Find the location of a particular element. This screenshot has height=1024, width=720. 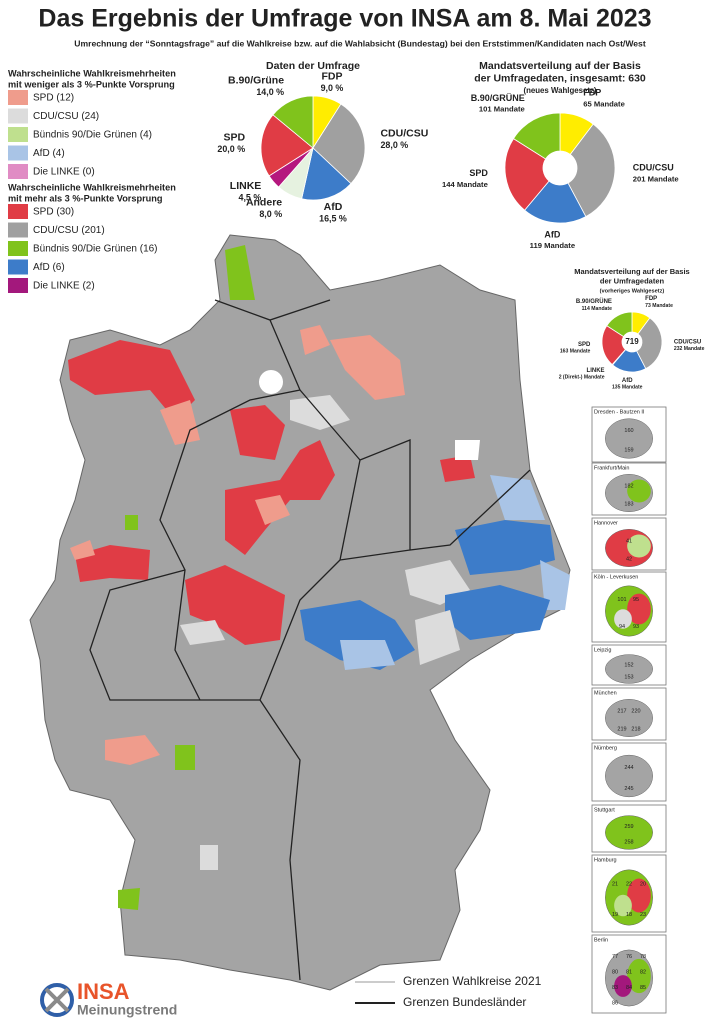

map-legend-label: Grenzen Bundesländer is located at coordinates (464, 1002).